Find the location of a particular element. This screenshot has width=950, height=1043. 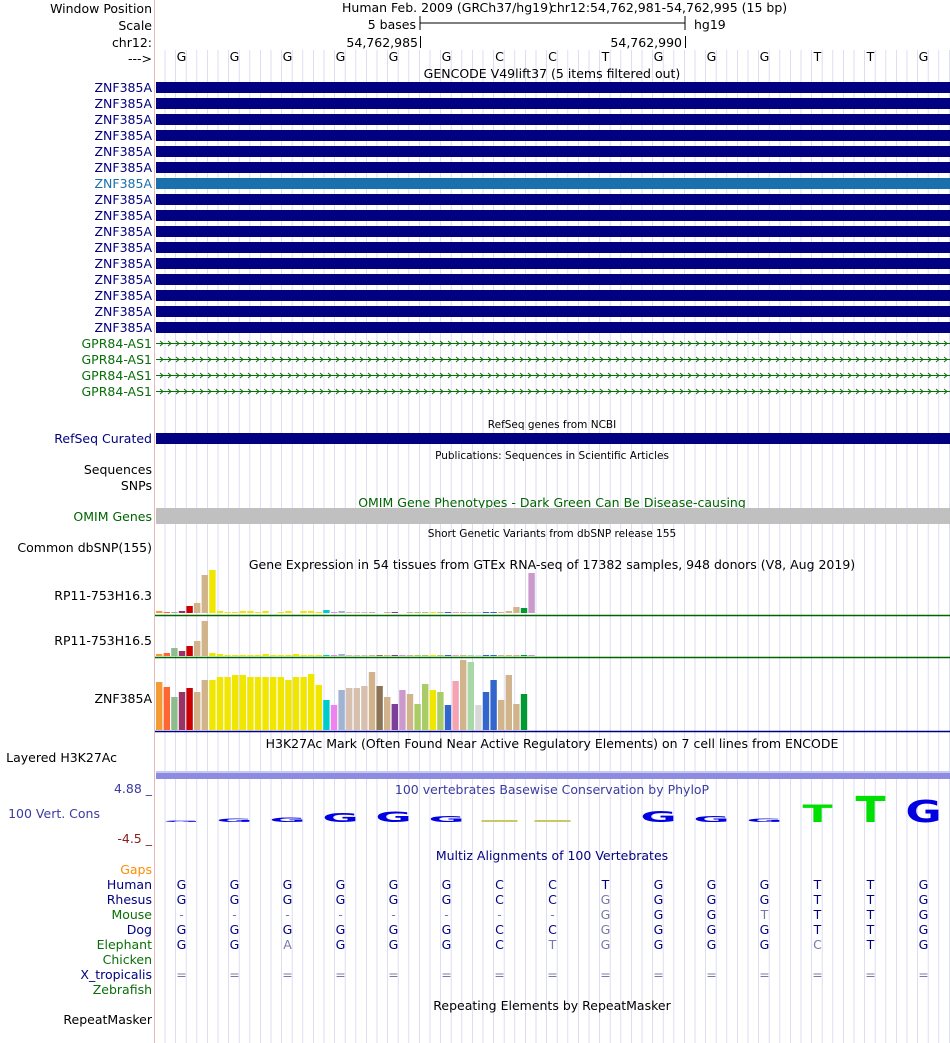

gtex-gene-label: RP11-753H16.5 is located at coordinates (103, 640).